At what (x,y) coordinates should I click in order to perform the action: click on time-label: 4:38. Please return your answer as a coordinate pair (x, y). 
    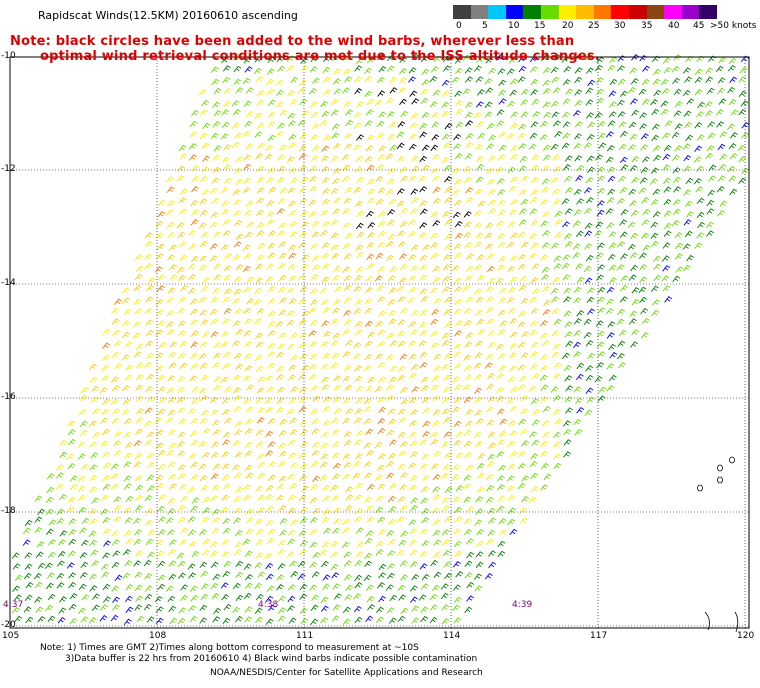
    Looking at the image, I should click on (268, 605).